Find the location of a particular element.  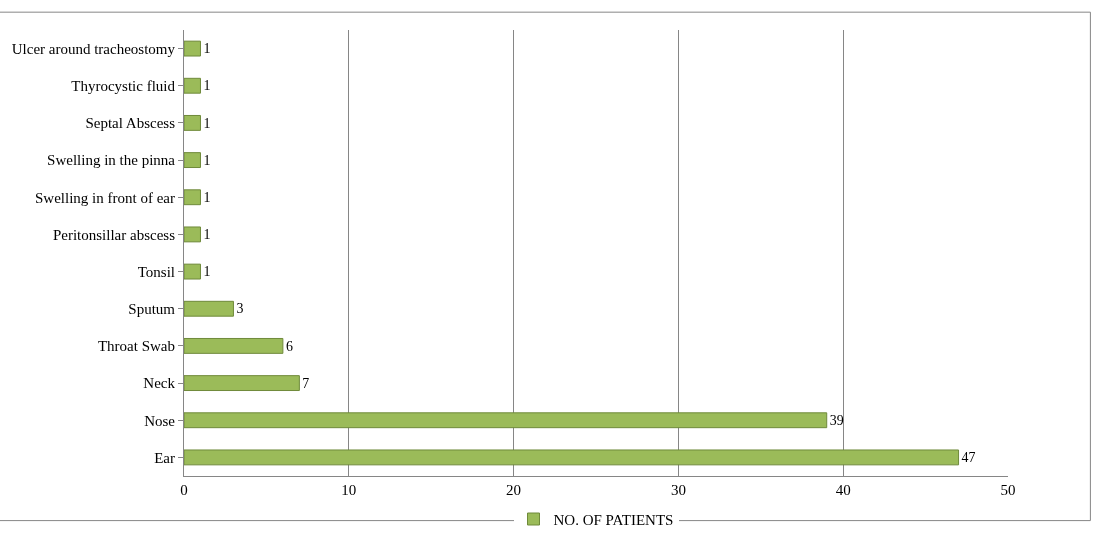

data-label: 7 is located at coordinates (306, 383).